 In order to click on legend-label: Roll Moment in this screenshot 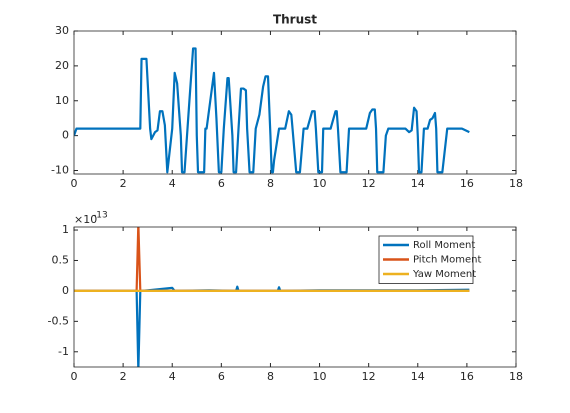, I will do `click(444, 245)`.